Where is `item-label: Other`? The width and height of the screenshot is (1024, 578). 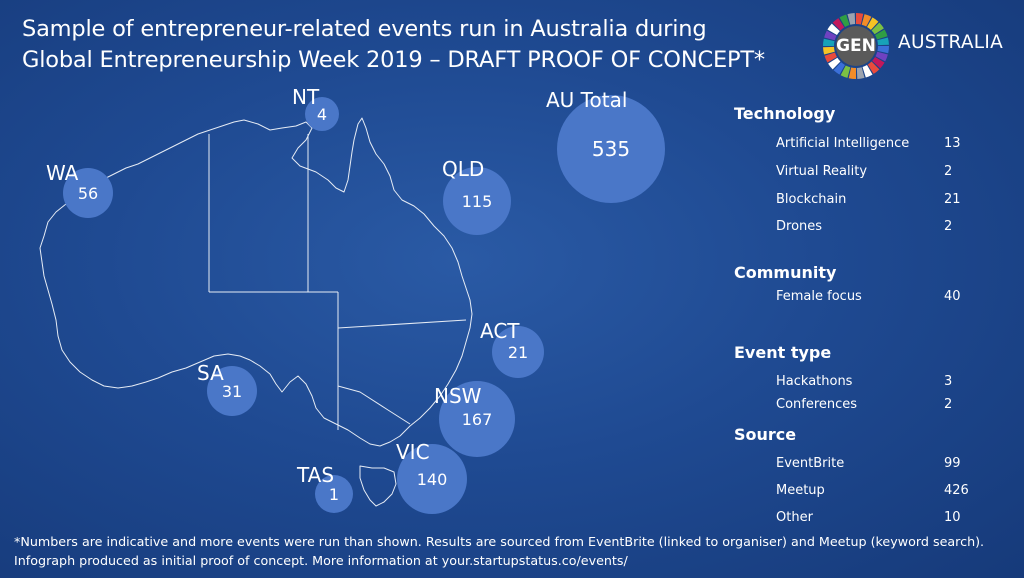
item-label: Other is located at coordinates (794, 517).